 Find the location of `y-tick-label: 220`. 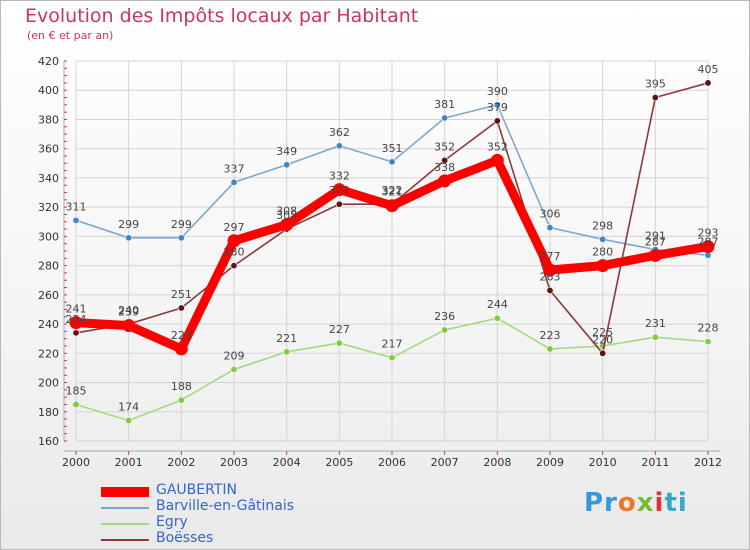

y-tick-label: 220 is located at coordinates (48, 353).